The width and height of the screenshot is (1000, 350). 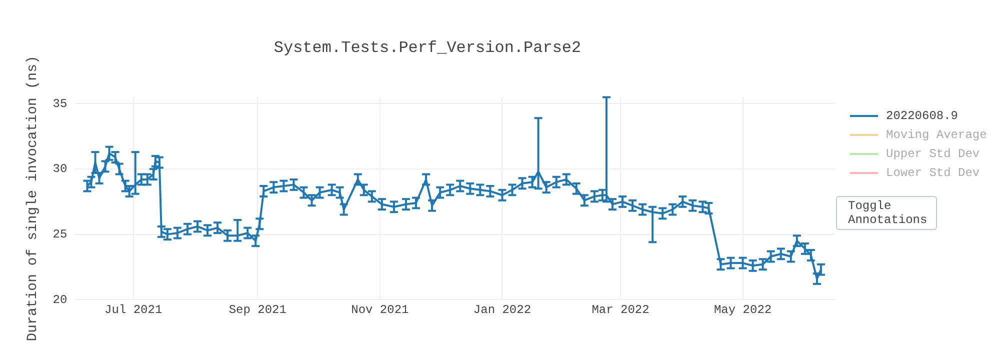 I want to click on chart-title: System.Tests.Perf_Version.Parse2, so click(x=428, y=47).